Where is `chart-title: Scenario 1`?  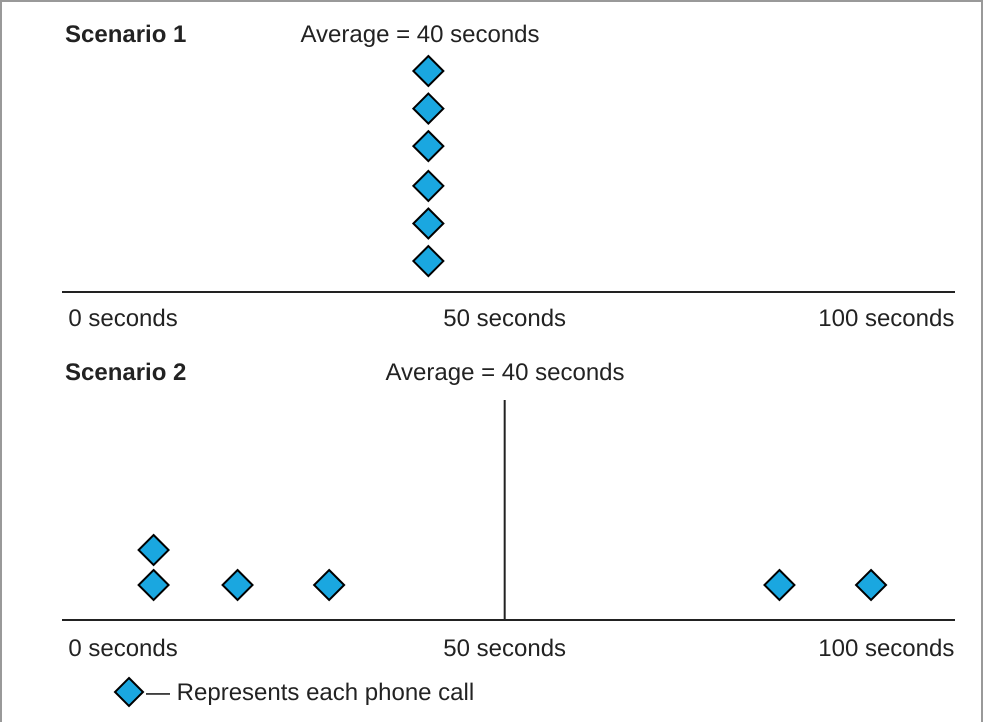
chart-title: Scenario 1 is located at coordinates (125, 34).